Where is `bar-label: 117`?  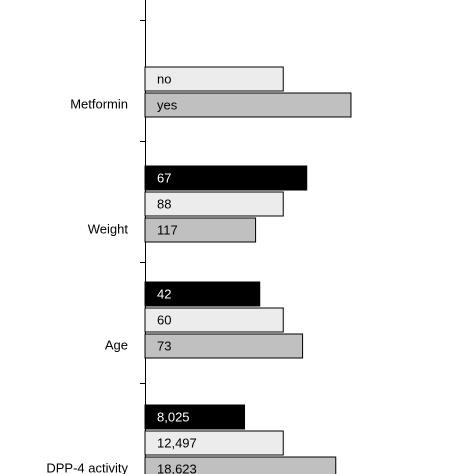
bar-label: 117 is located at coordinates (167, 229).